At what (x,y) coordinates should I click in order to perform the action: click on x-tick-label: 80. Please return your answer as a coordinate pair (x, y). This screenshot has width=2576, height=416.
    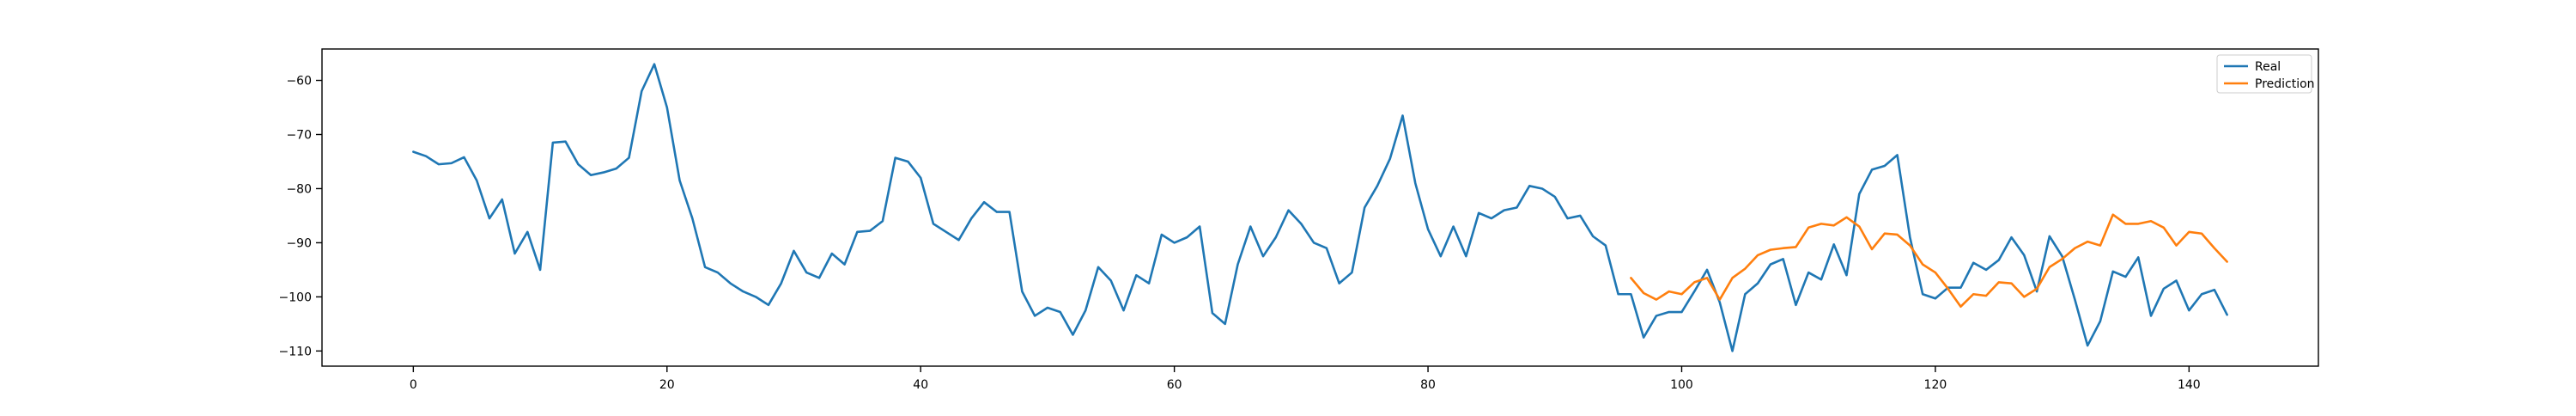
    Looking at the image, I should click on (1428, 385).